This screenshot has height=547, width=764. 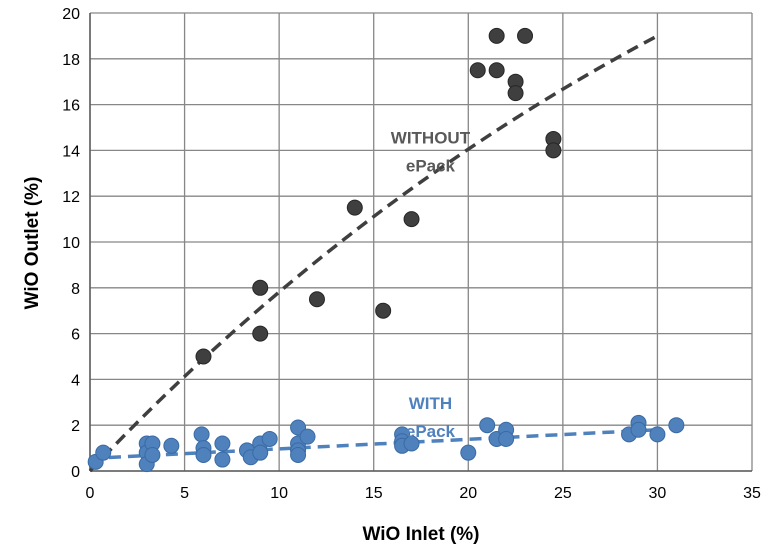 What do you see at coordinates (563, 493) in the screenshot?
I see `x-tick-label: 25` at bounding box center [563, 493].